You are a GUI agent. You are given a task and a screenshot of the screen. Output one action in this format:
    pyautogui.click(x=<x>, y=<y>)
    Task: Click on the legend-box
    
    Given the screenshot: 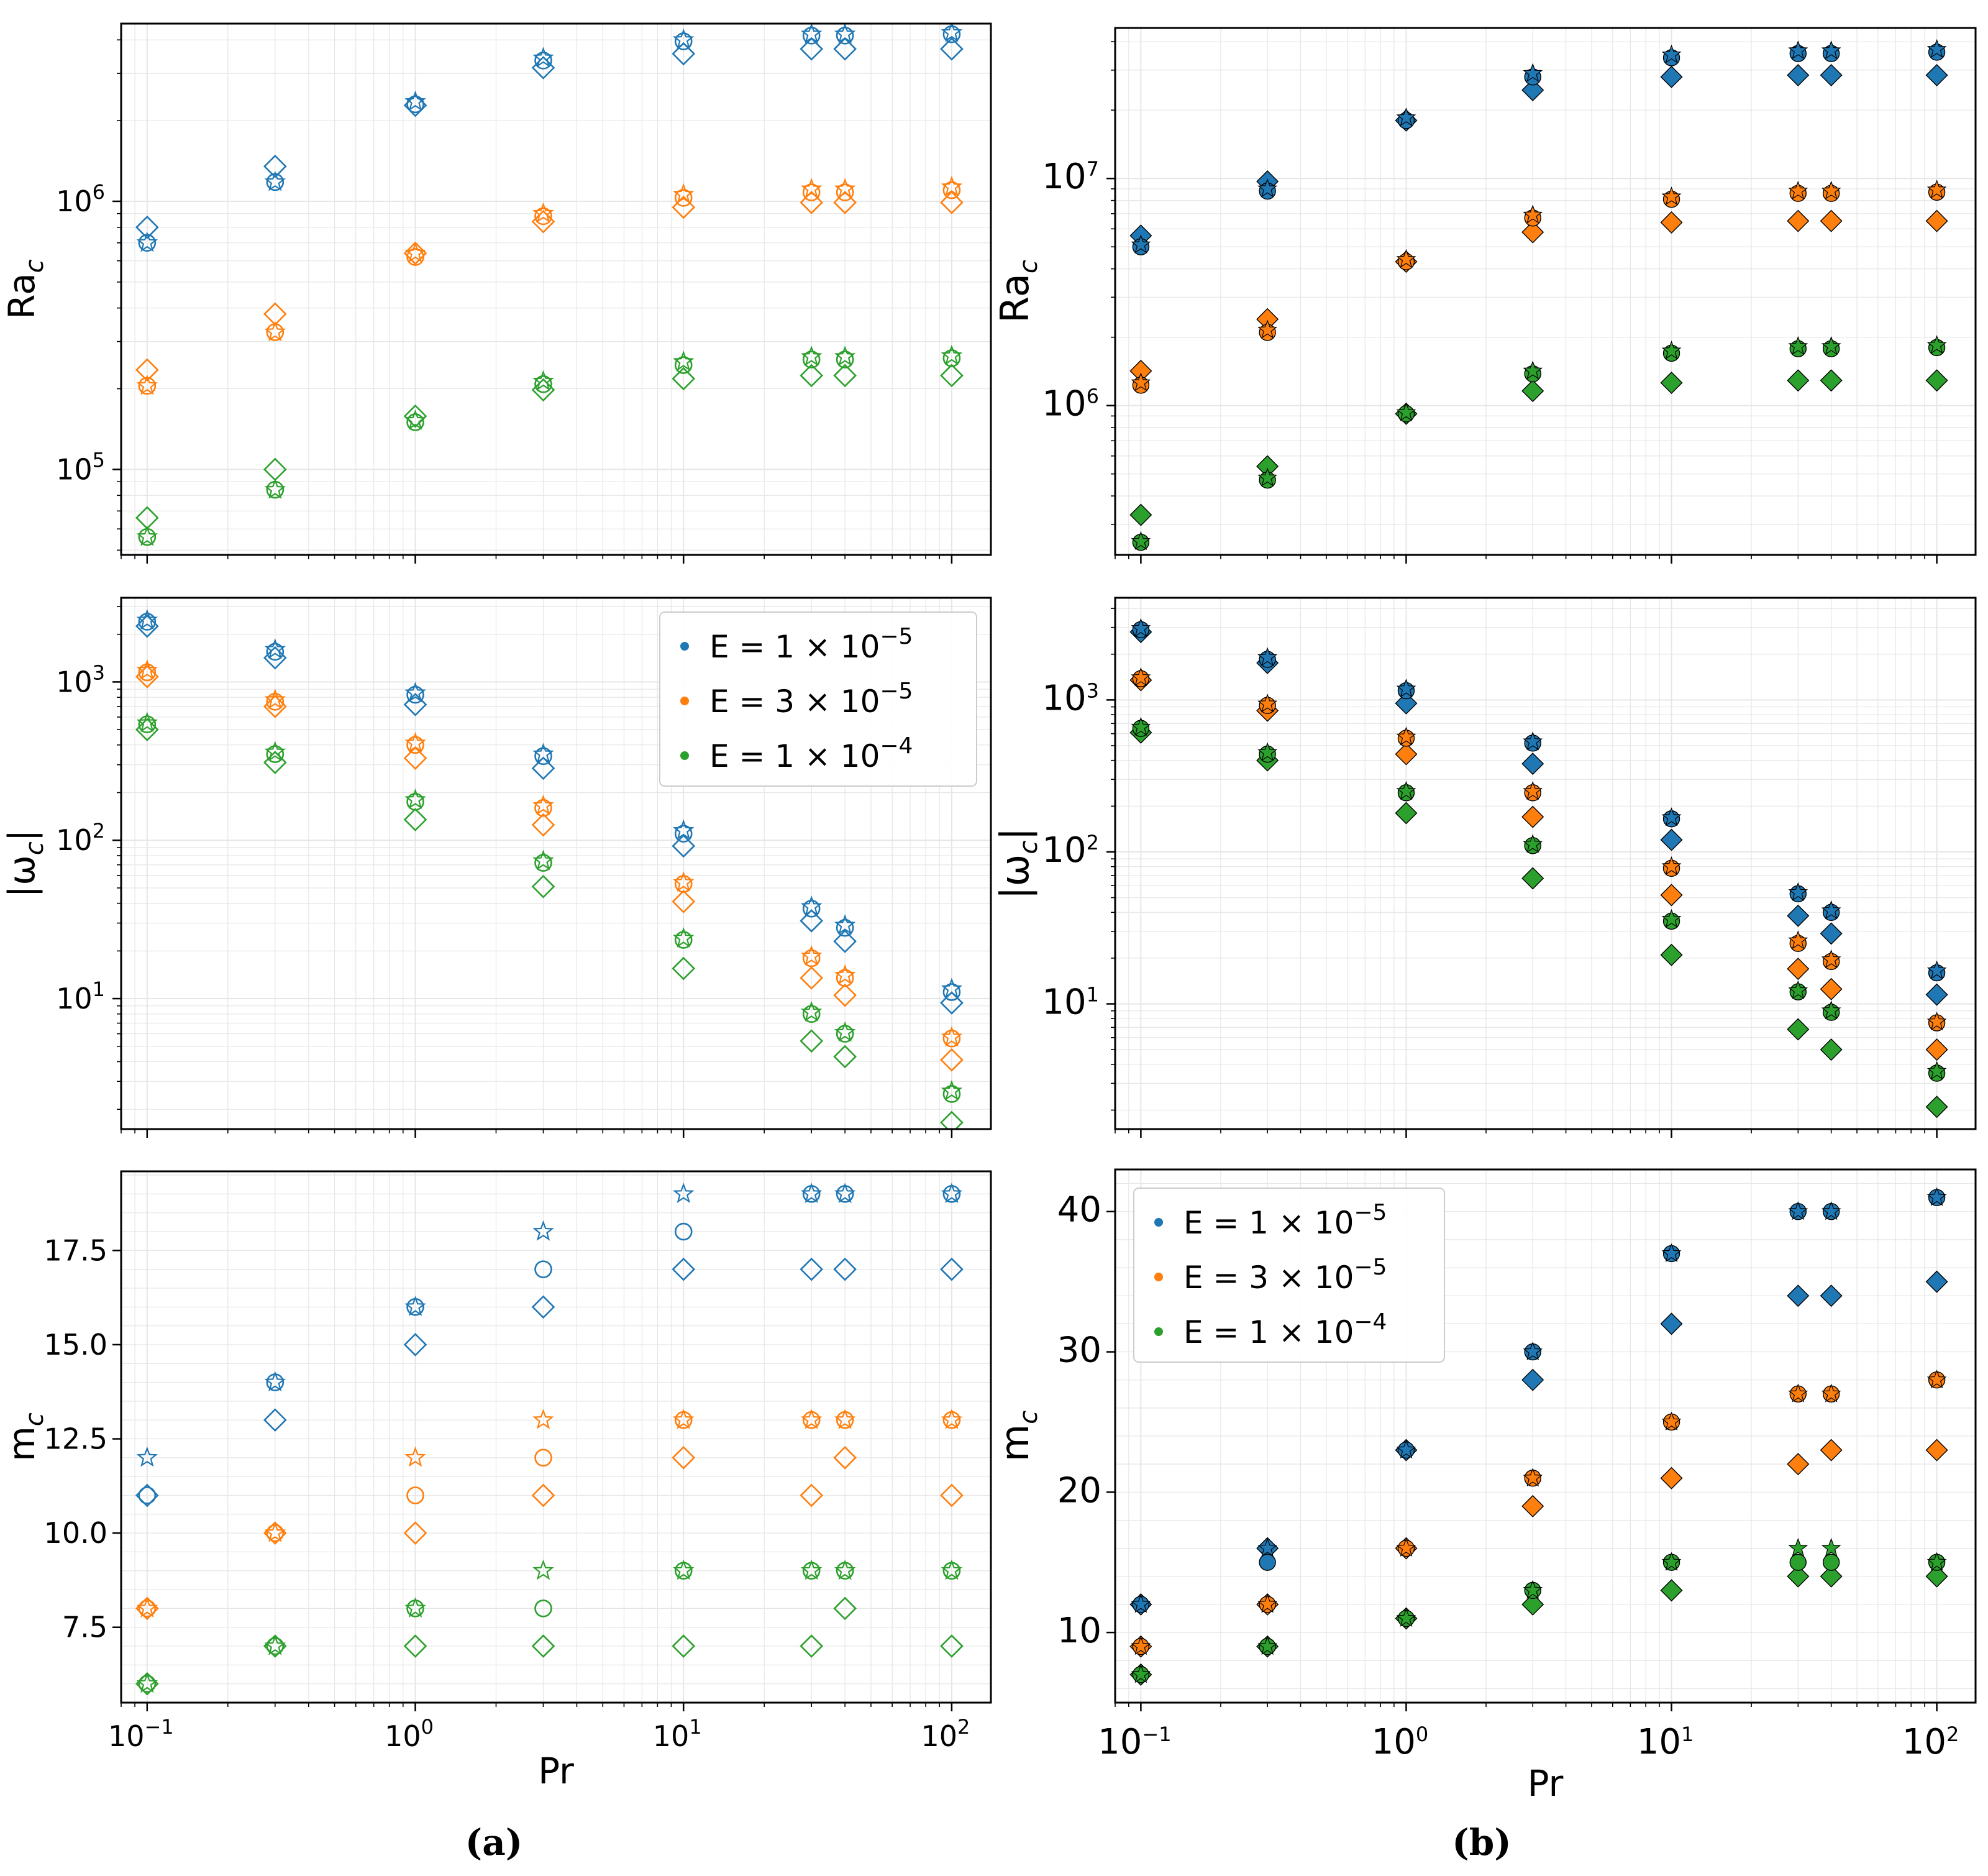 What is the action you would take?
    pyautogui.click(x=1289, y=1275)
    